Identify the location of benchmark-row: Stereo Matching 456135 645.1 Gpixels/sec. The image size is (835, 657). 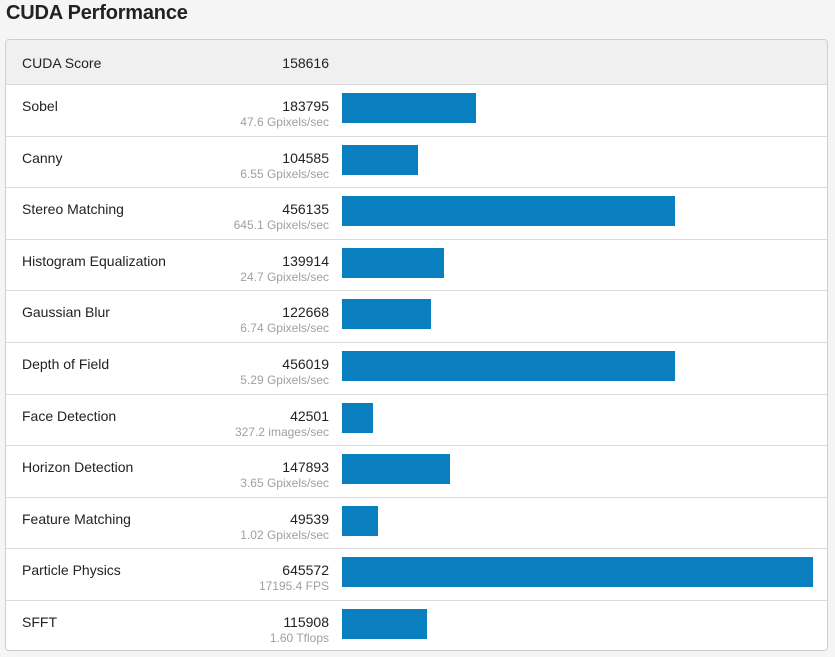
(416, 214).